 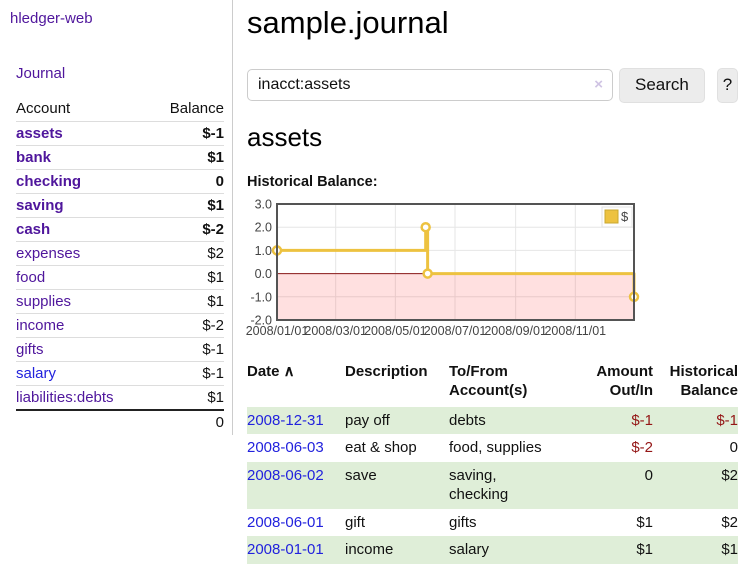 I want to click on transaction-description: pay off, so click(x=367, y=420).